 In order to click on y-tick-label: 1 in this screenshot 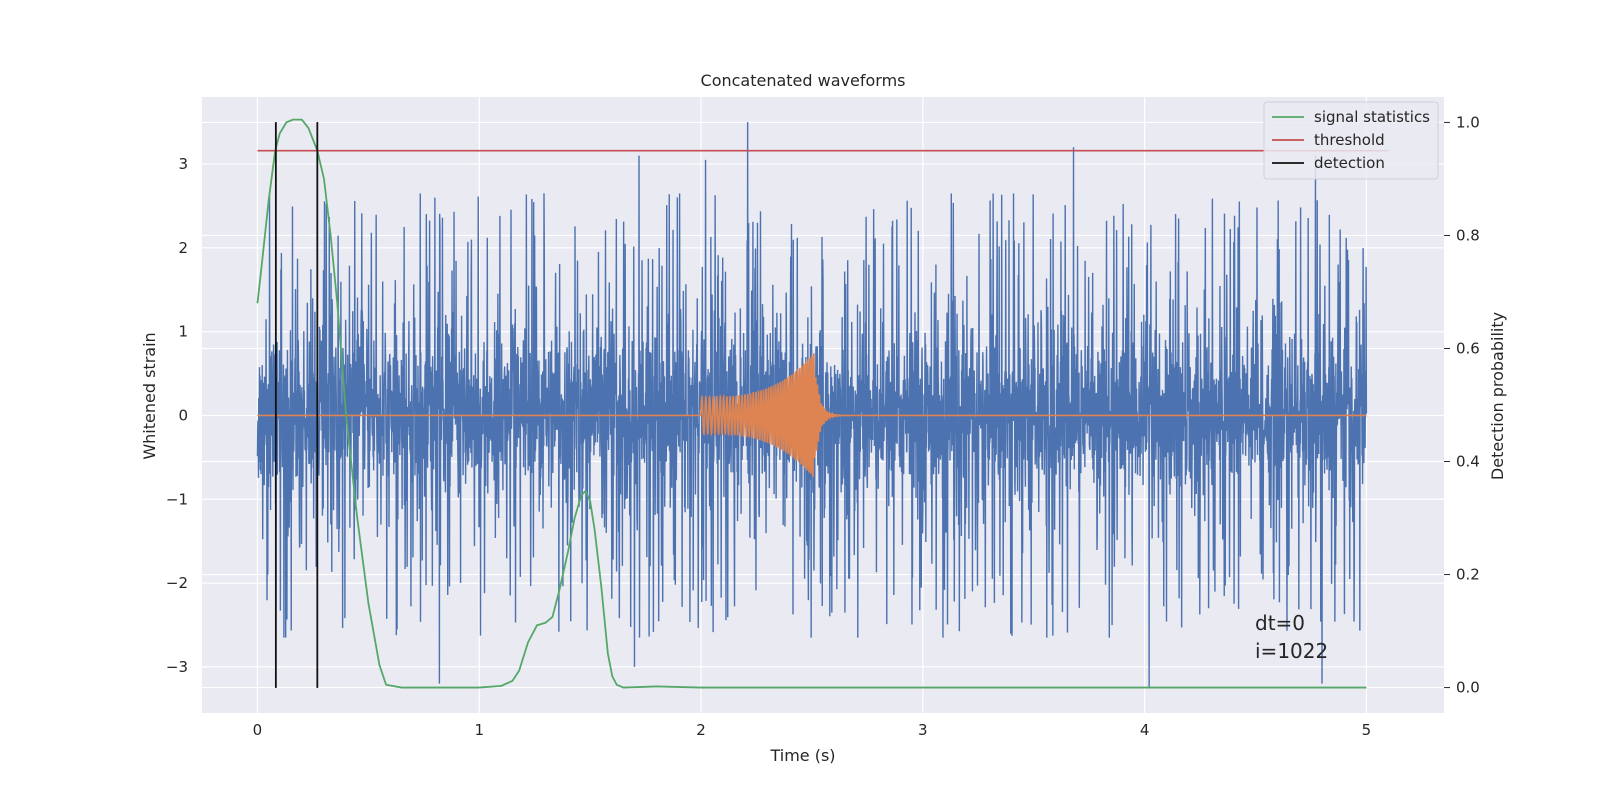, I will do `click(183, 332)`.